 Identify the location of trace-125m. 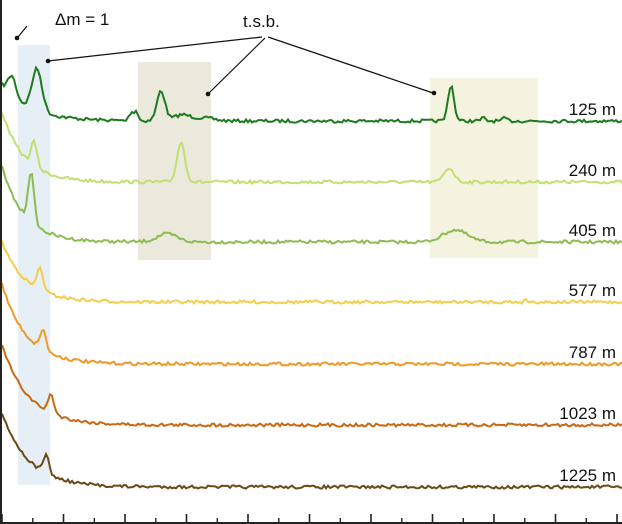
(311, 95).